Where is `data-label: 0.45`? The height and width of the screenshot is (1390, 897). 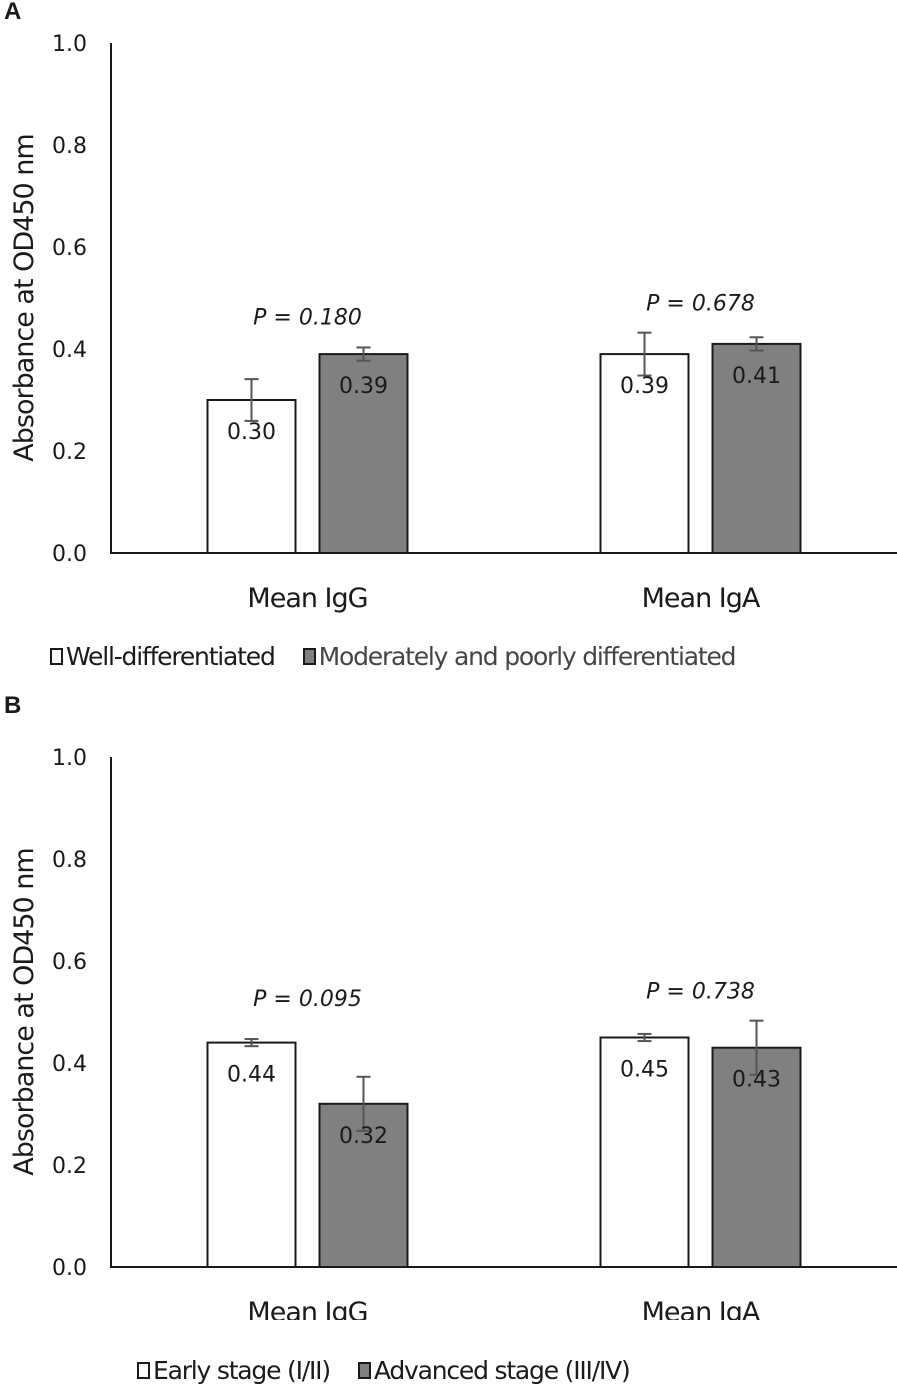 data-label: 0.45 is located at coordinates (644, 1070).